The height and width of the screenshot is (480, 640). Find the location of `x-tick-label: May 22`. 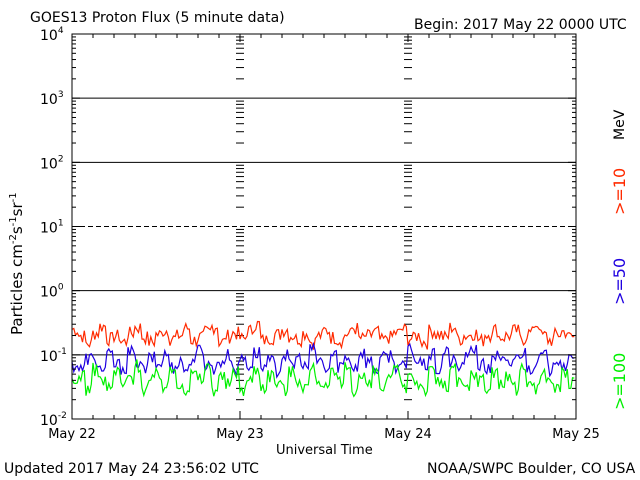

x-tick-label: May 22 is located at coordinates (72, 434).